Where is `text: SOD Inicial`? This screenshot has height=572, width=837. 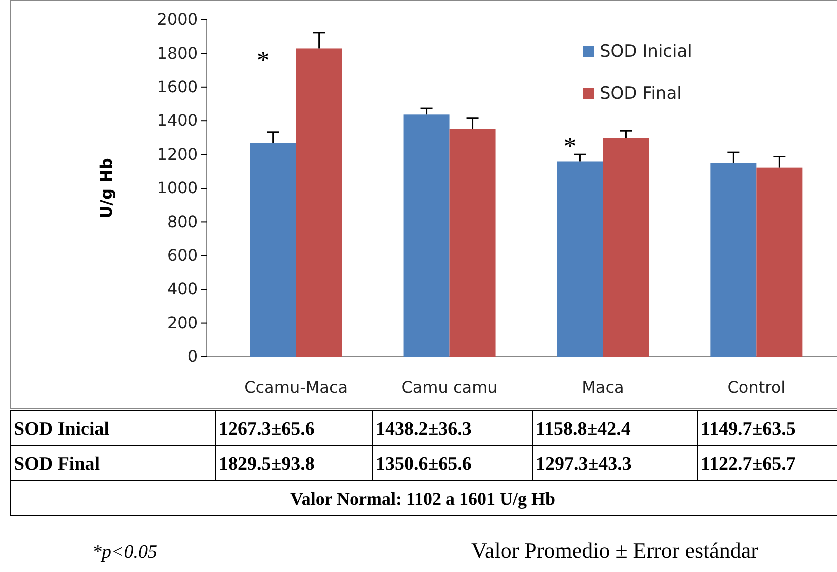 text: SOD Inicial is located at coordinates (62, 429).